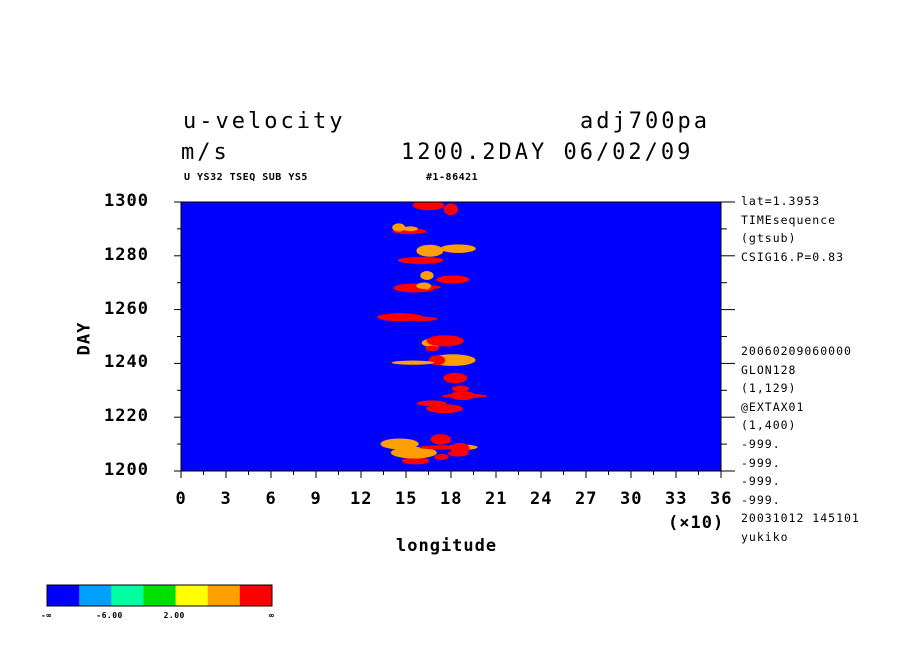 The width and height of the screenshot is (904, 654). Describe the element at coordinates (432, 333) in the screenshot. I see `hot-band` at that location.